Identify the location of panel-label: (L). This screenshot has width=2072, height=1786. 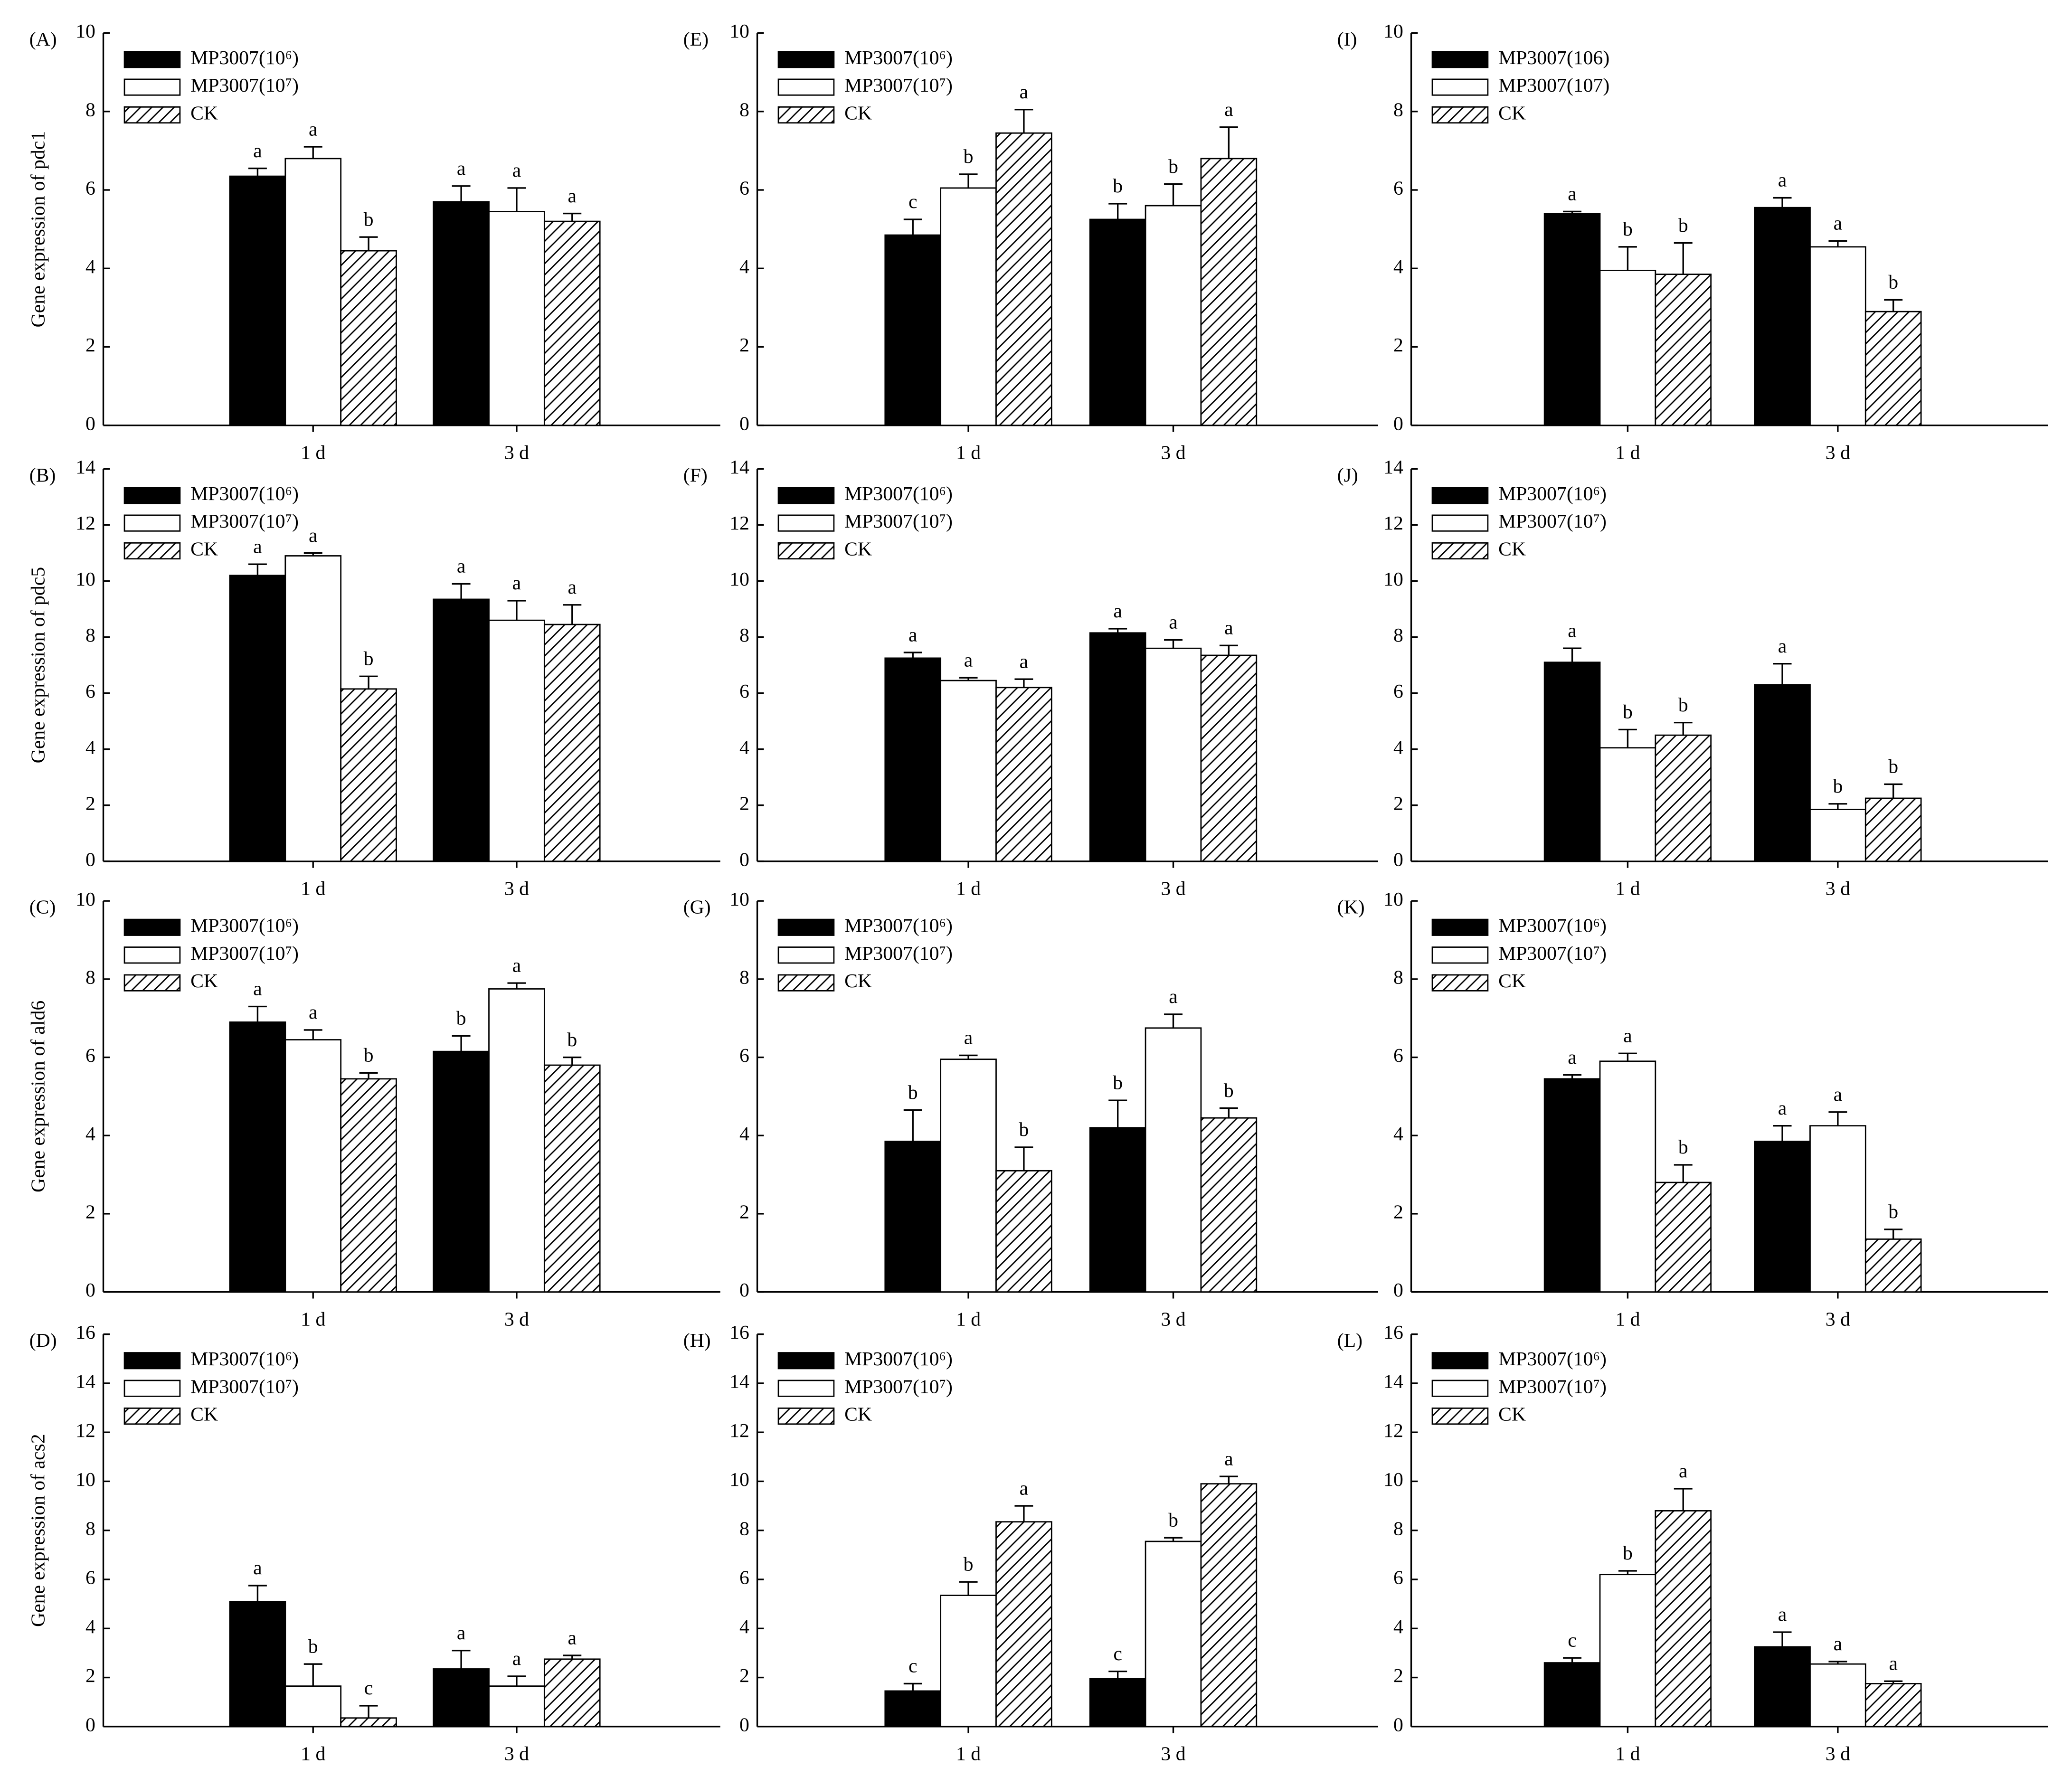
(1349, 1340).